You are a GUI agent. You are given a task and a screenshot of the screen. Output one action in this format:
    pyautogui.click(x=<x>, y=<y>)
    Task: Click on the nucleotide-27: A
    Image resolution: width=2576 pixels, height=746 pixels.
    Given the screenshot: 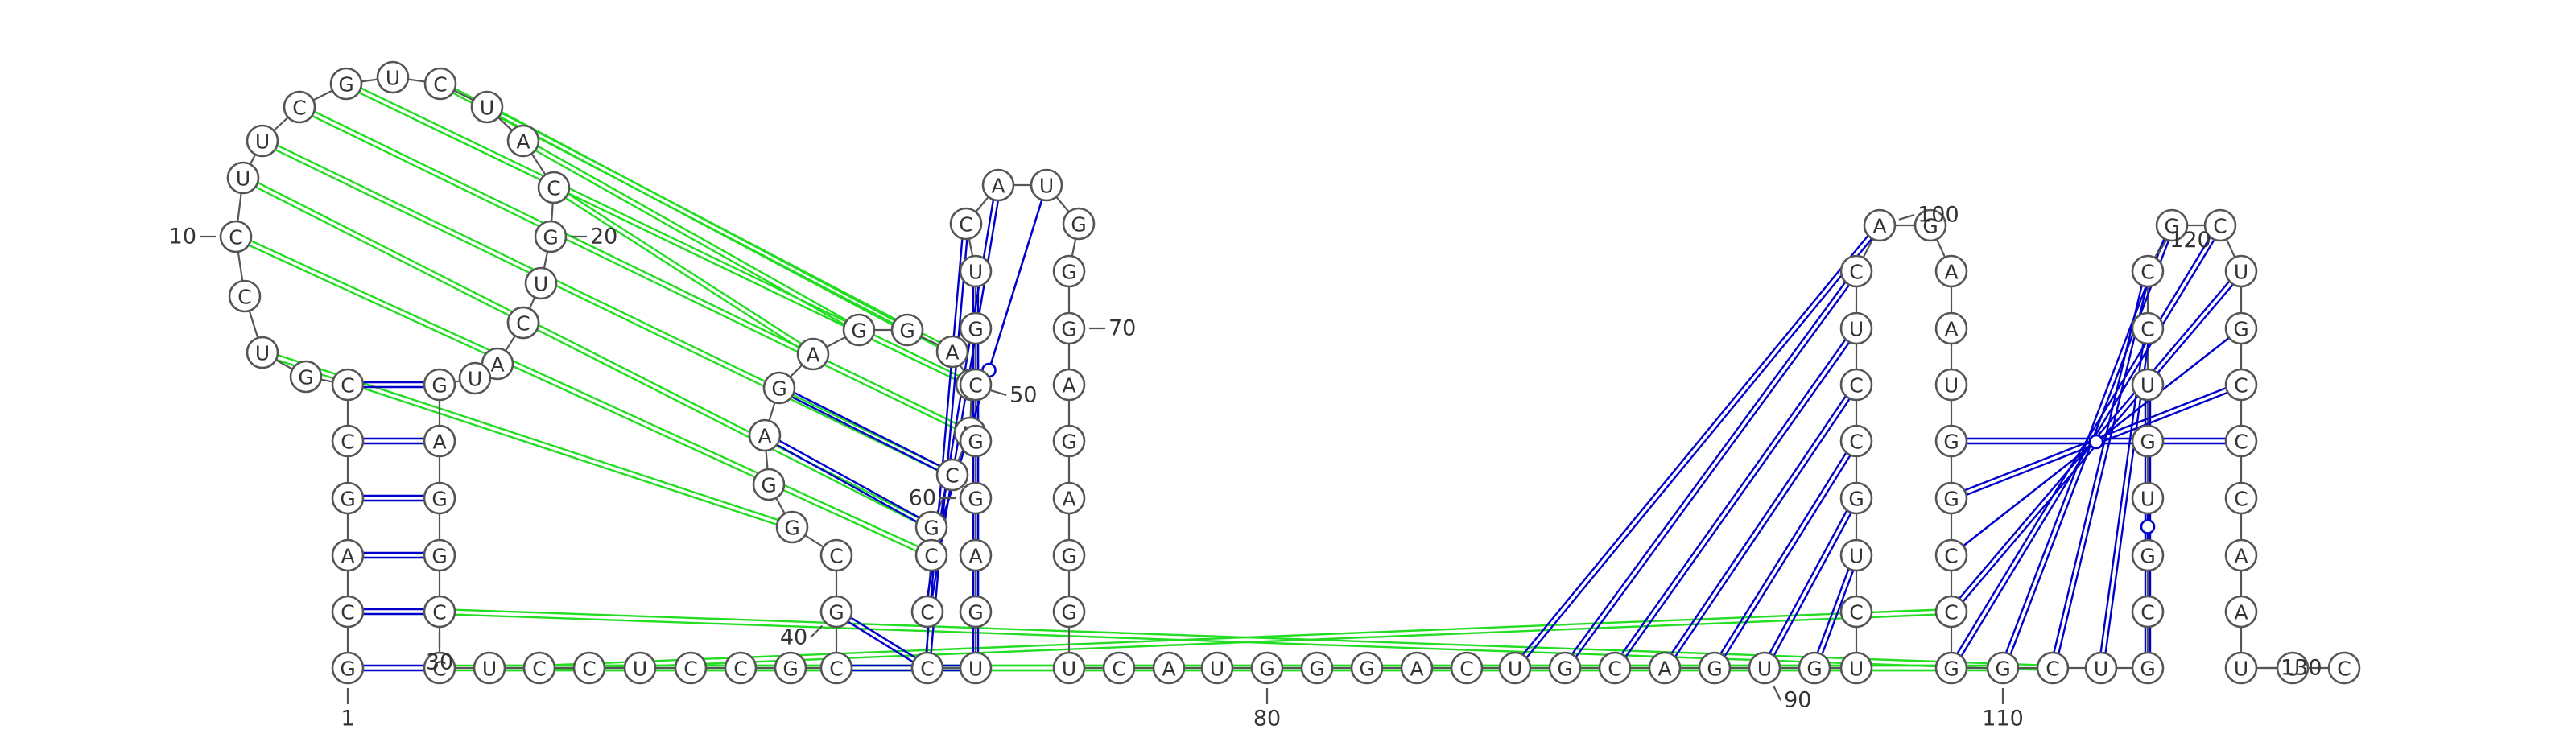 What is the action you would take?
    pyautogui.click(x=439, y=441)
    